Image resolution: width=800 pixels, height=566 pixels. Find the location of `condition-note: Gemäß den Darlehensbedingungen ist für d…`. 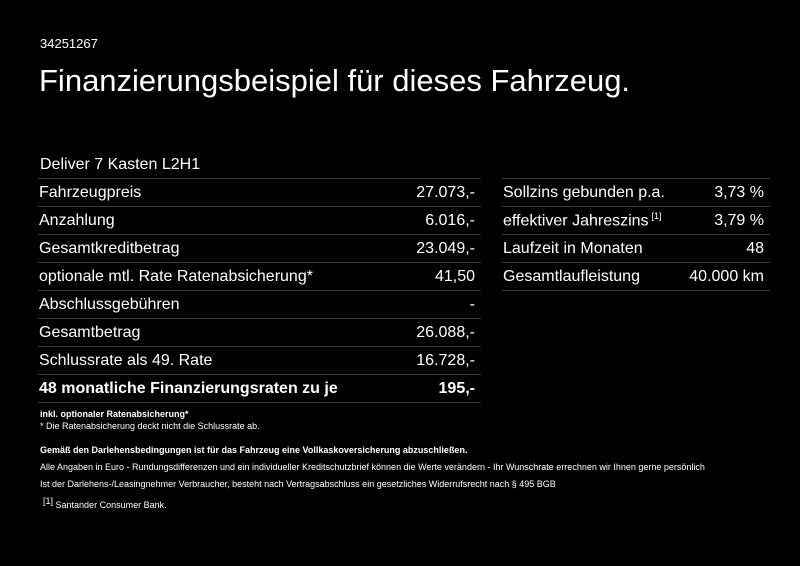

condition-note: Gemäß den Darlehensbedingungen ist für d… is located at coordinates (254, 450).